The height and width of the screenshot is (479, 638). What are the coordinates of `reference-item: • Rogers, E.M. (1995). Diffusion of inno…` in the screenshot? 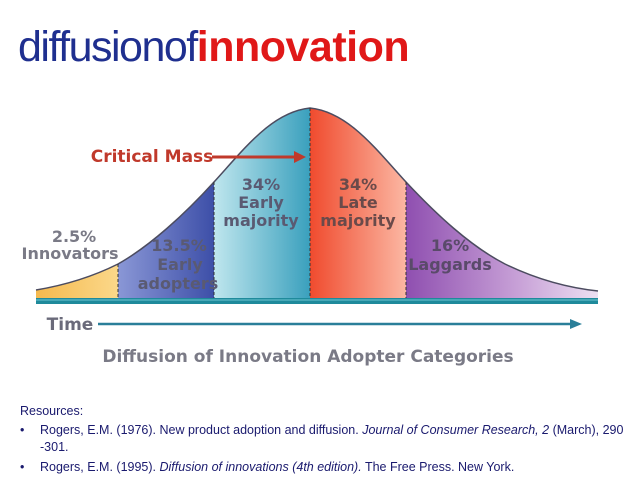 It's located at (322, 467).